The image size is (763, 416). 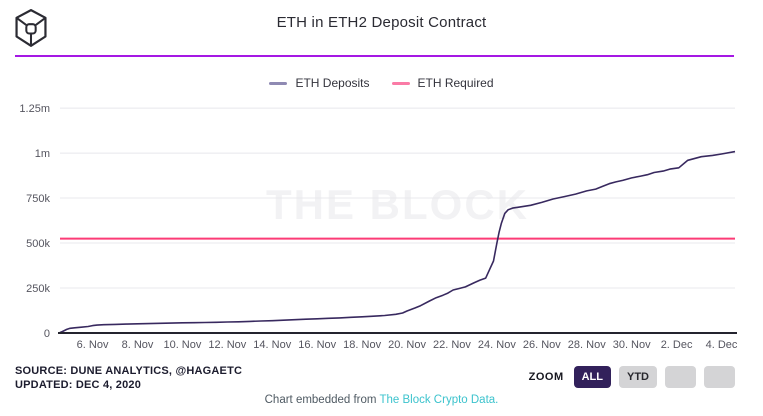 What do you see at coordinates (722, 345) in the screenshot?
I see `x-tick-label: 4. Dec` at bounding box center [722, 345].